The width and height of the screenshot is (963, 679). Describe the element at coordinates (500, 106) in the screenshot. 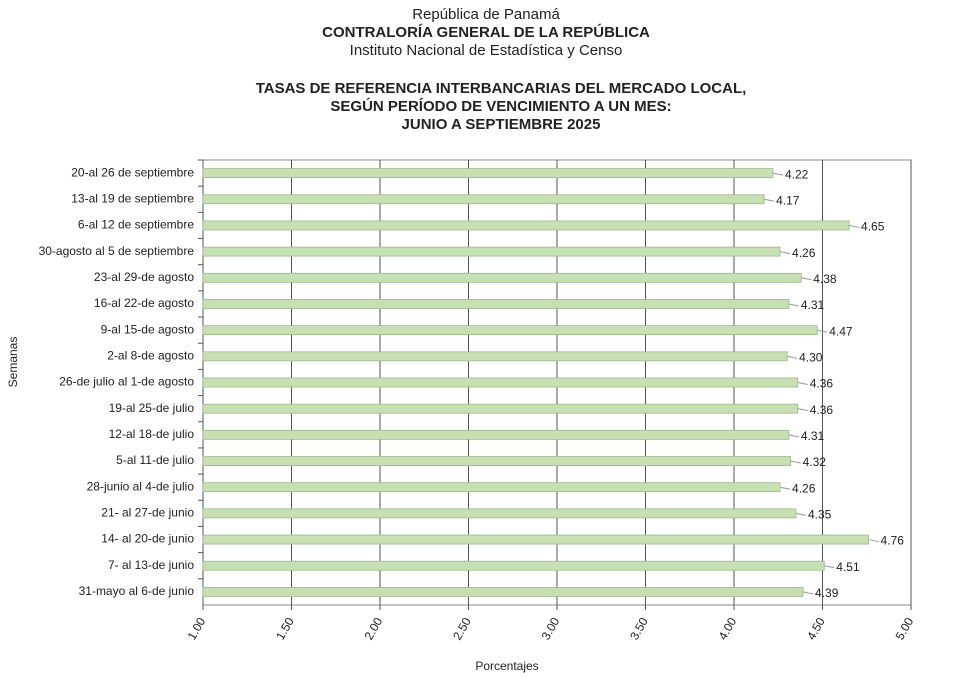

I see `chart-title: SEGÚN PERÍODO DE VENCIMIENTO A UN MES:` at that location.